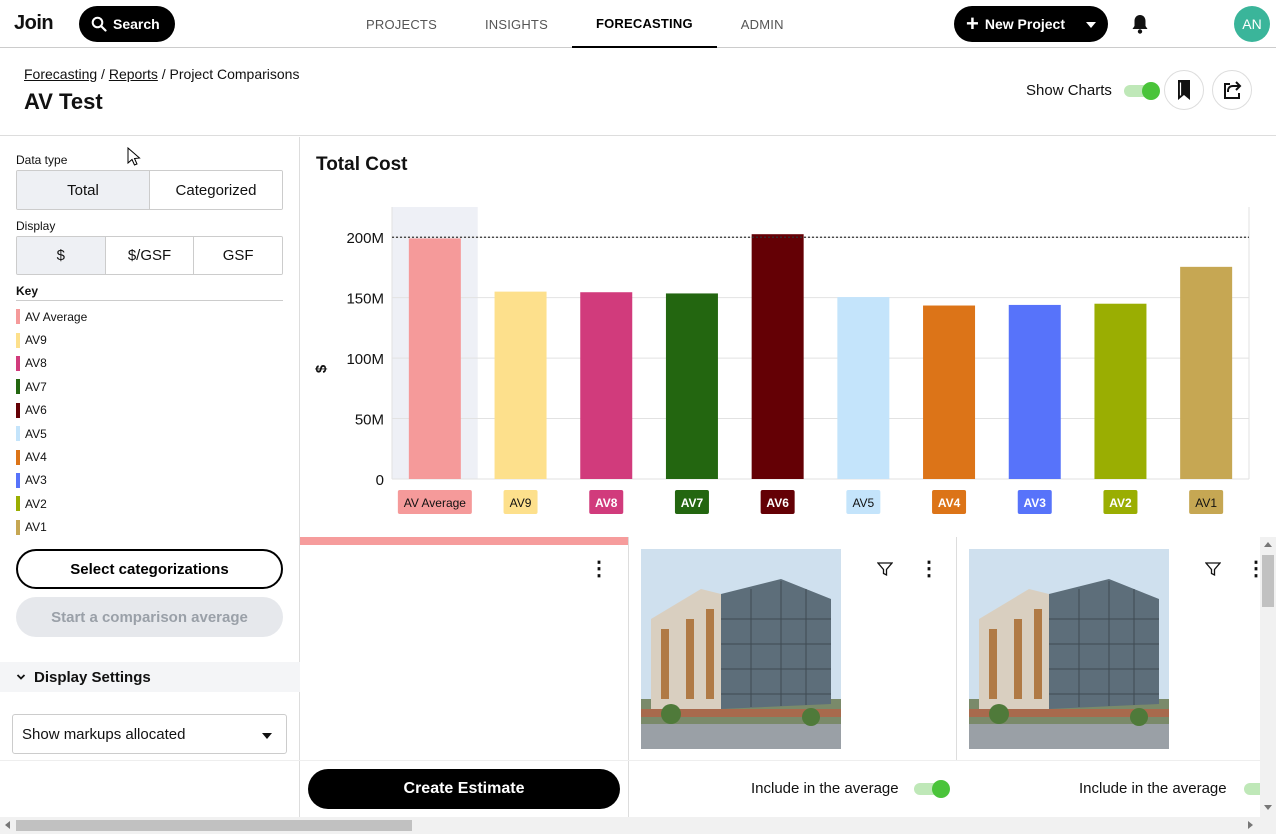 This screenshot has height=834, width=1276. I want to click on data-type-total: Total, so click(83, 190).